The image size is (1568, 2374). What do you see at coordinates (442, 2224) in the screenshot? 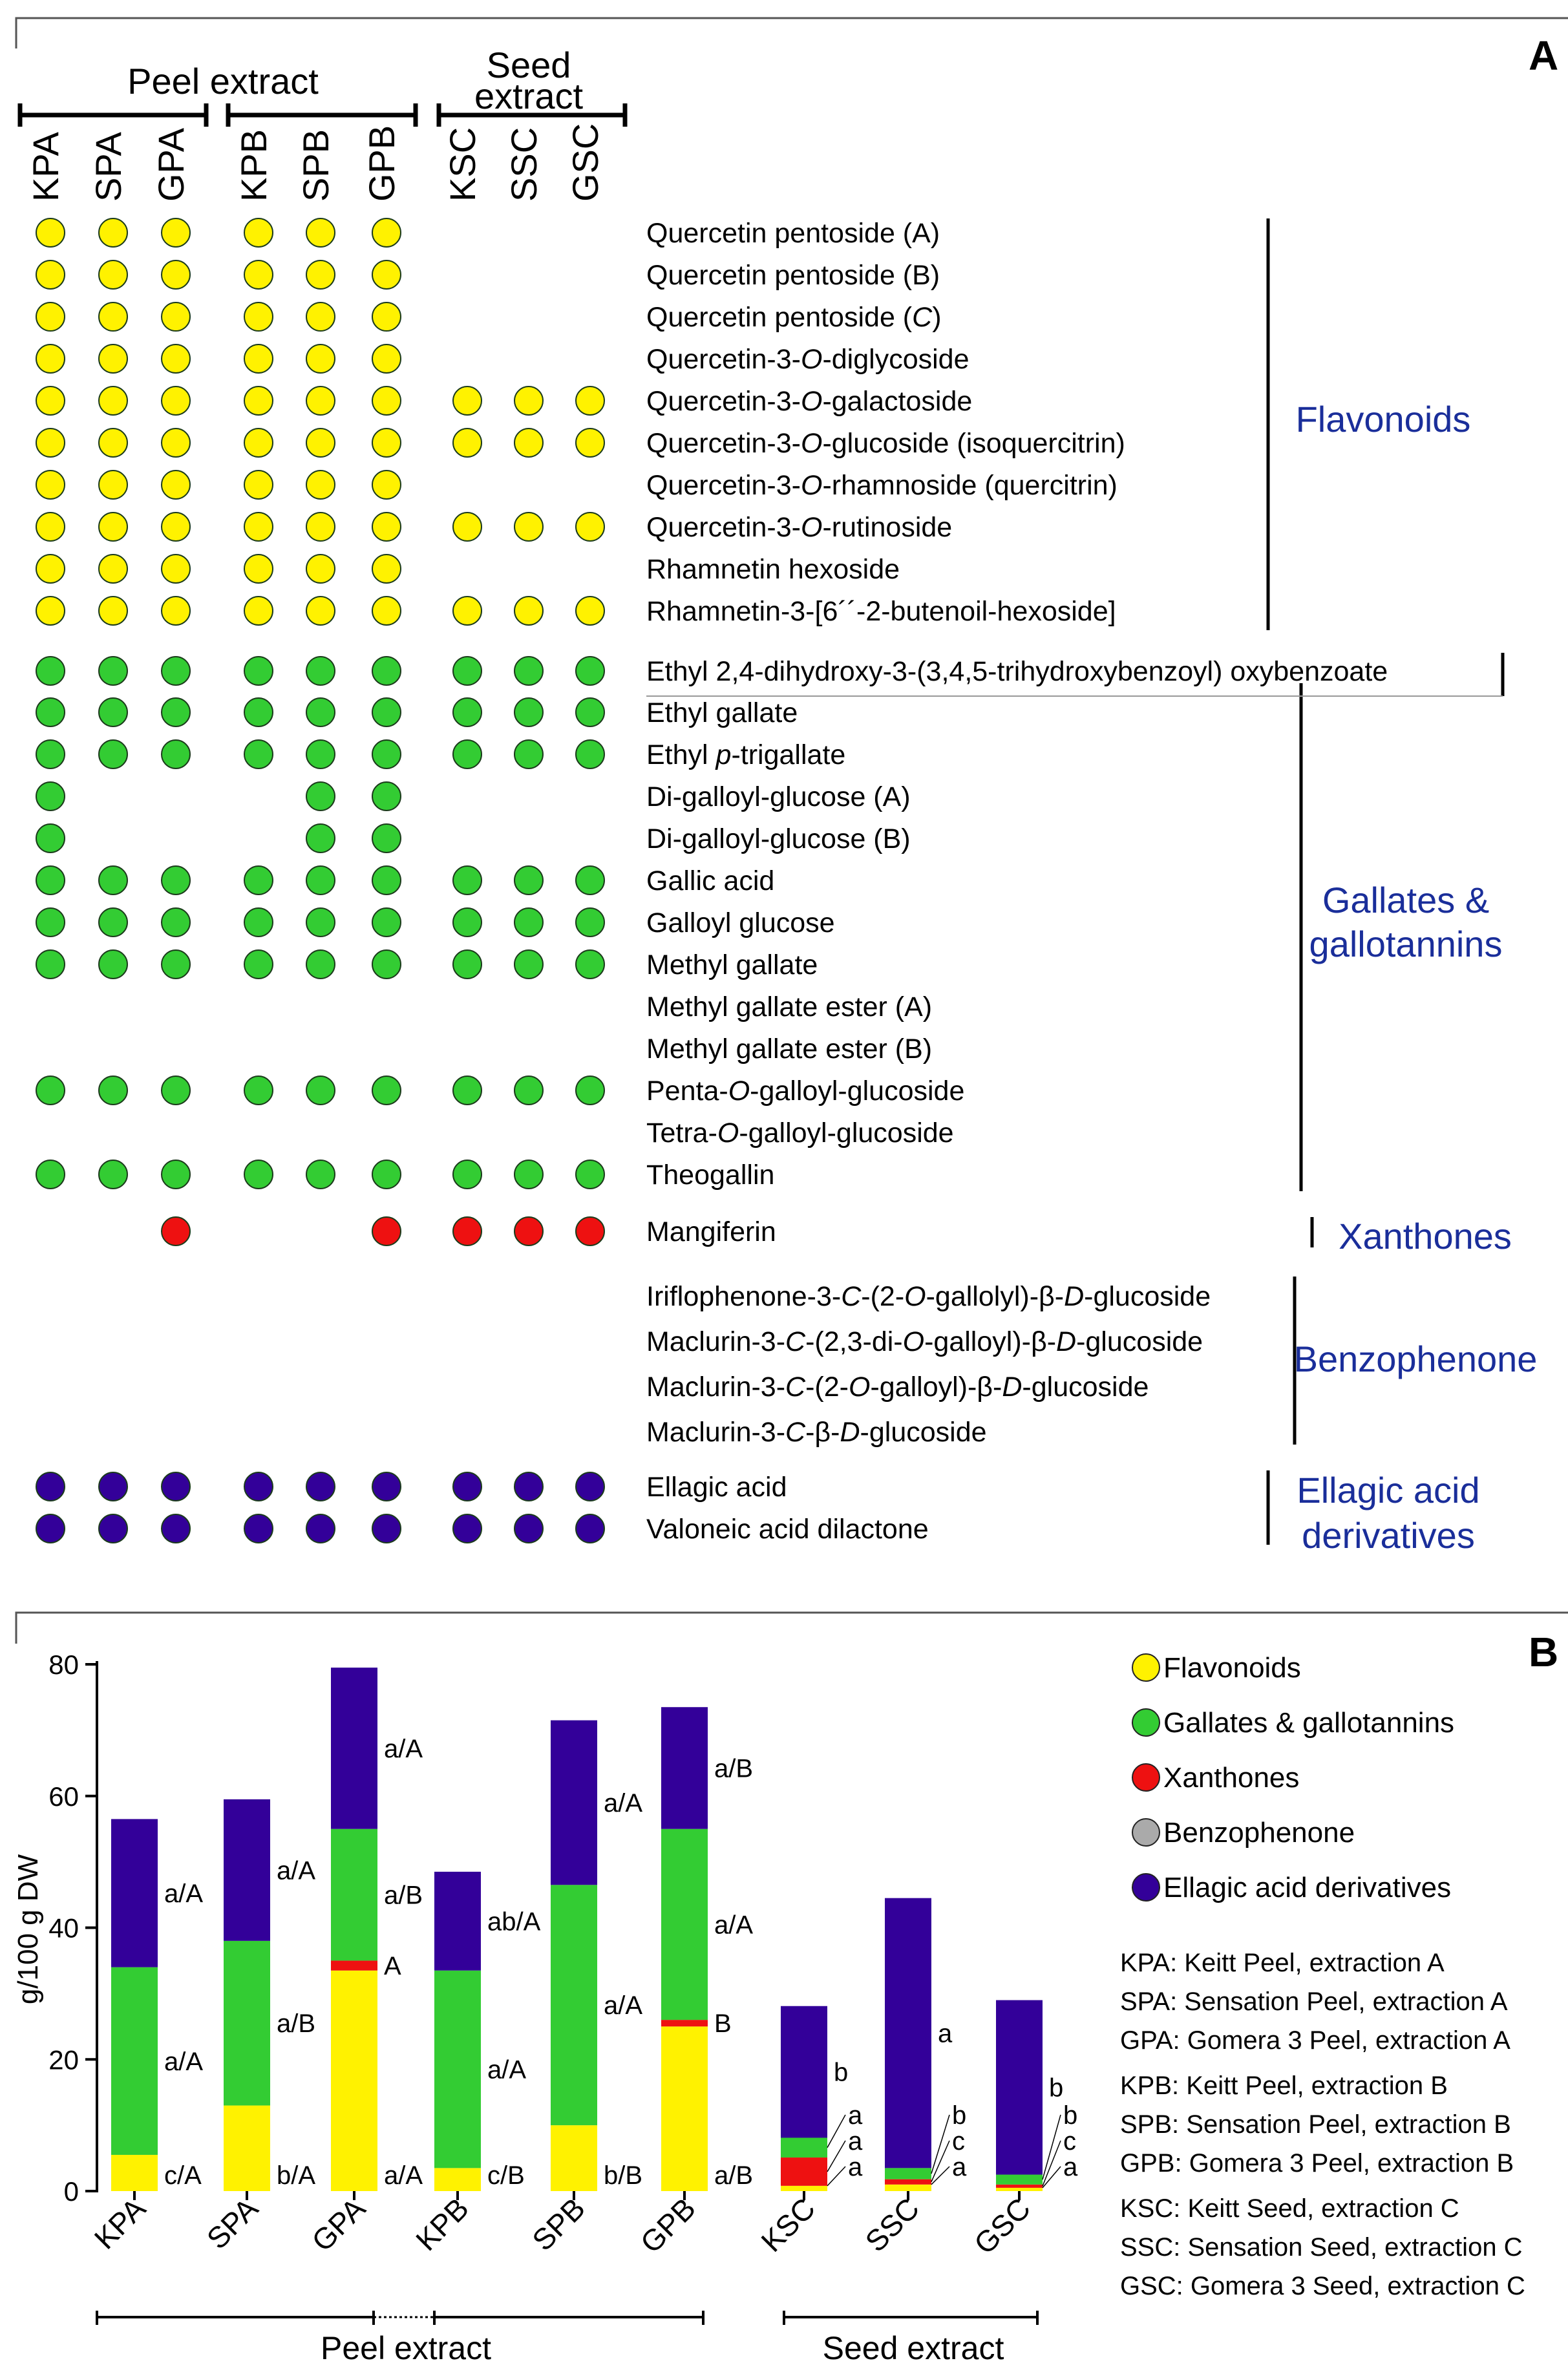
I see `x-tick-label-kpb: KPB` at bounding box center [442, 2224].